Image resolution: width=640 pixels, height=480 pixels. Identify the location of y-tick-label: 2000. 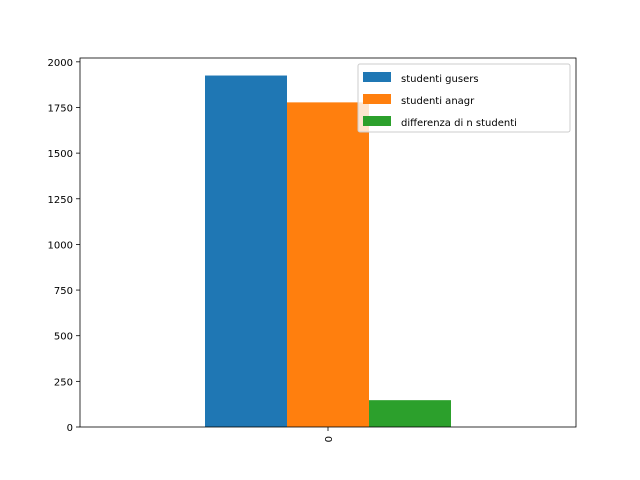
(60, 63).